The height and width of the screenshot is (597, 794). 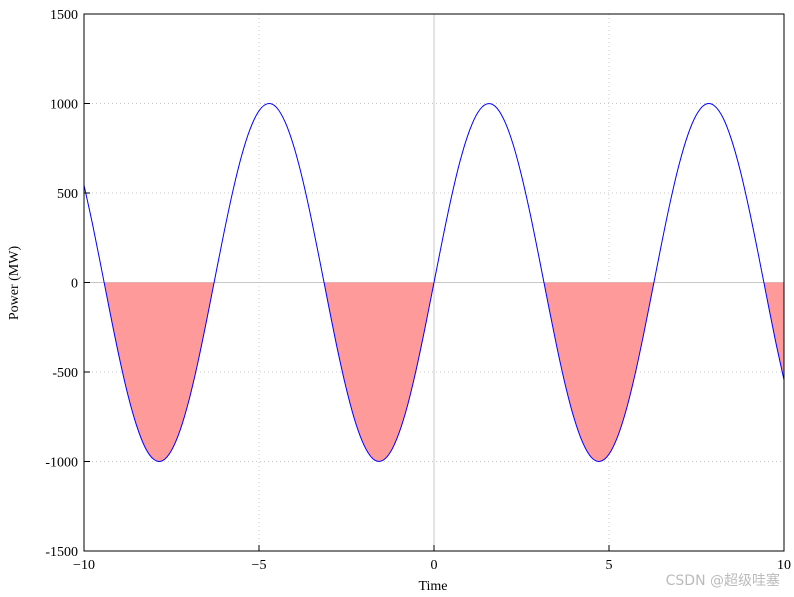 I want to click on y-axis-label: Power (MW), so click(x=14, y=283).